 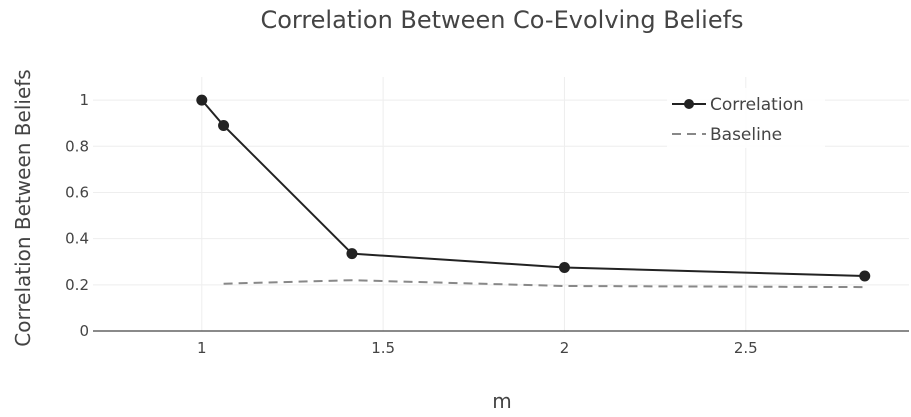 I want to click on y-tick-label: 1, so click(x=84, y=100).